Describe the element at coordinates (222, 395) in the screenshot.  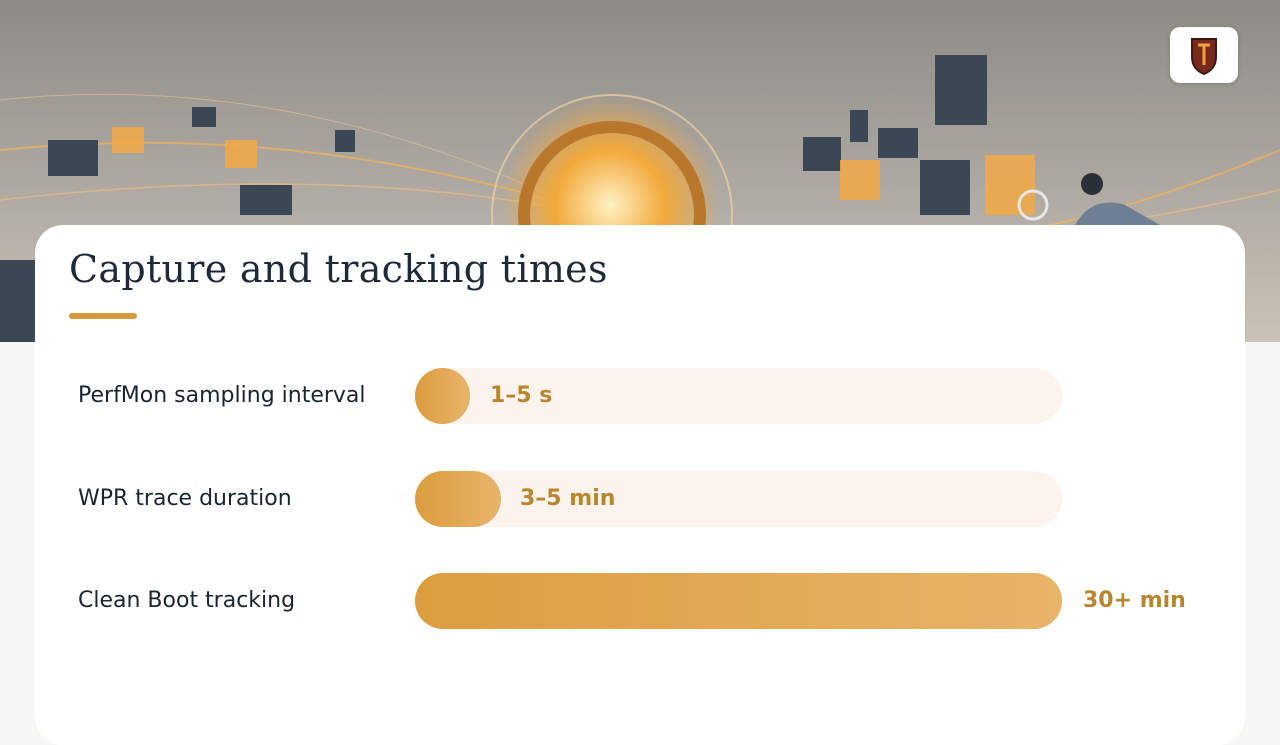
I see `row-label: PerfMon sampling interval` at that location.